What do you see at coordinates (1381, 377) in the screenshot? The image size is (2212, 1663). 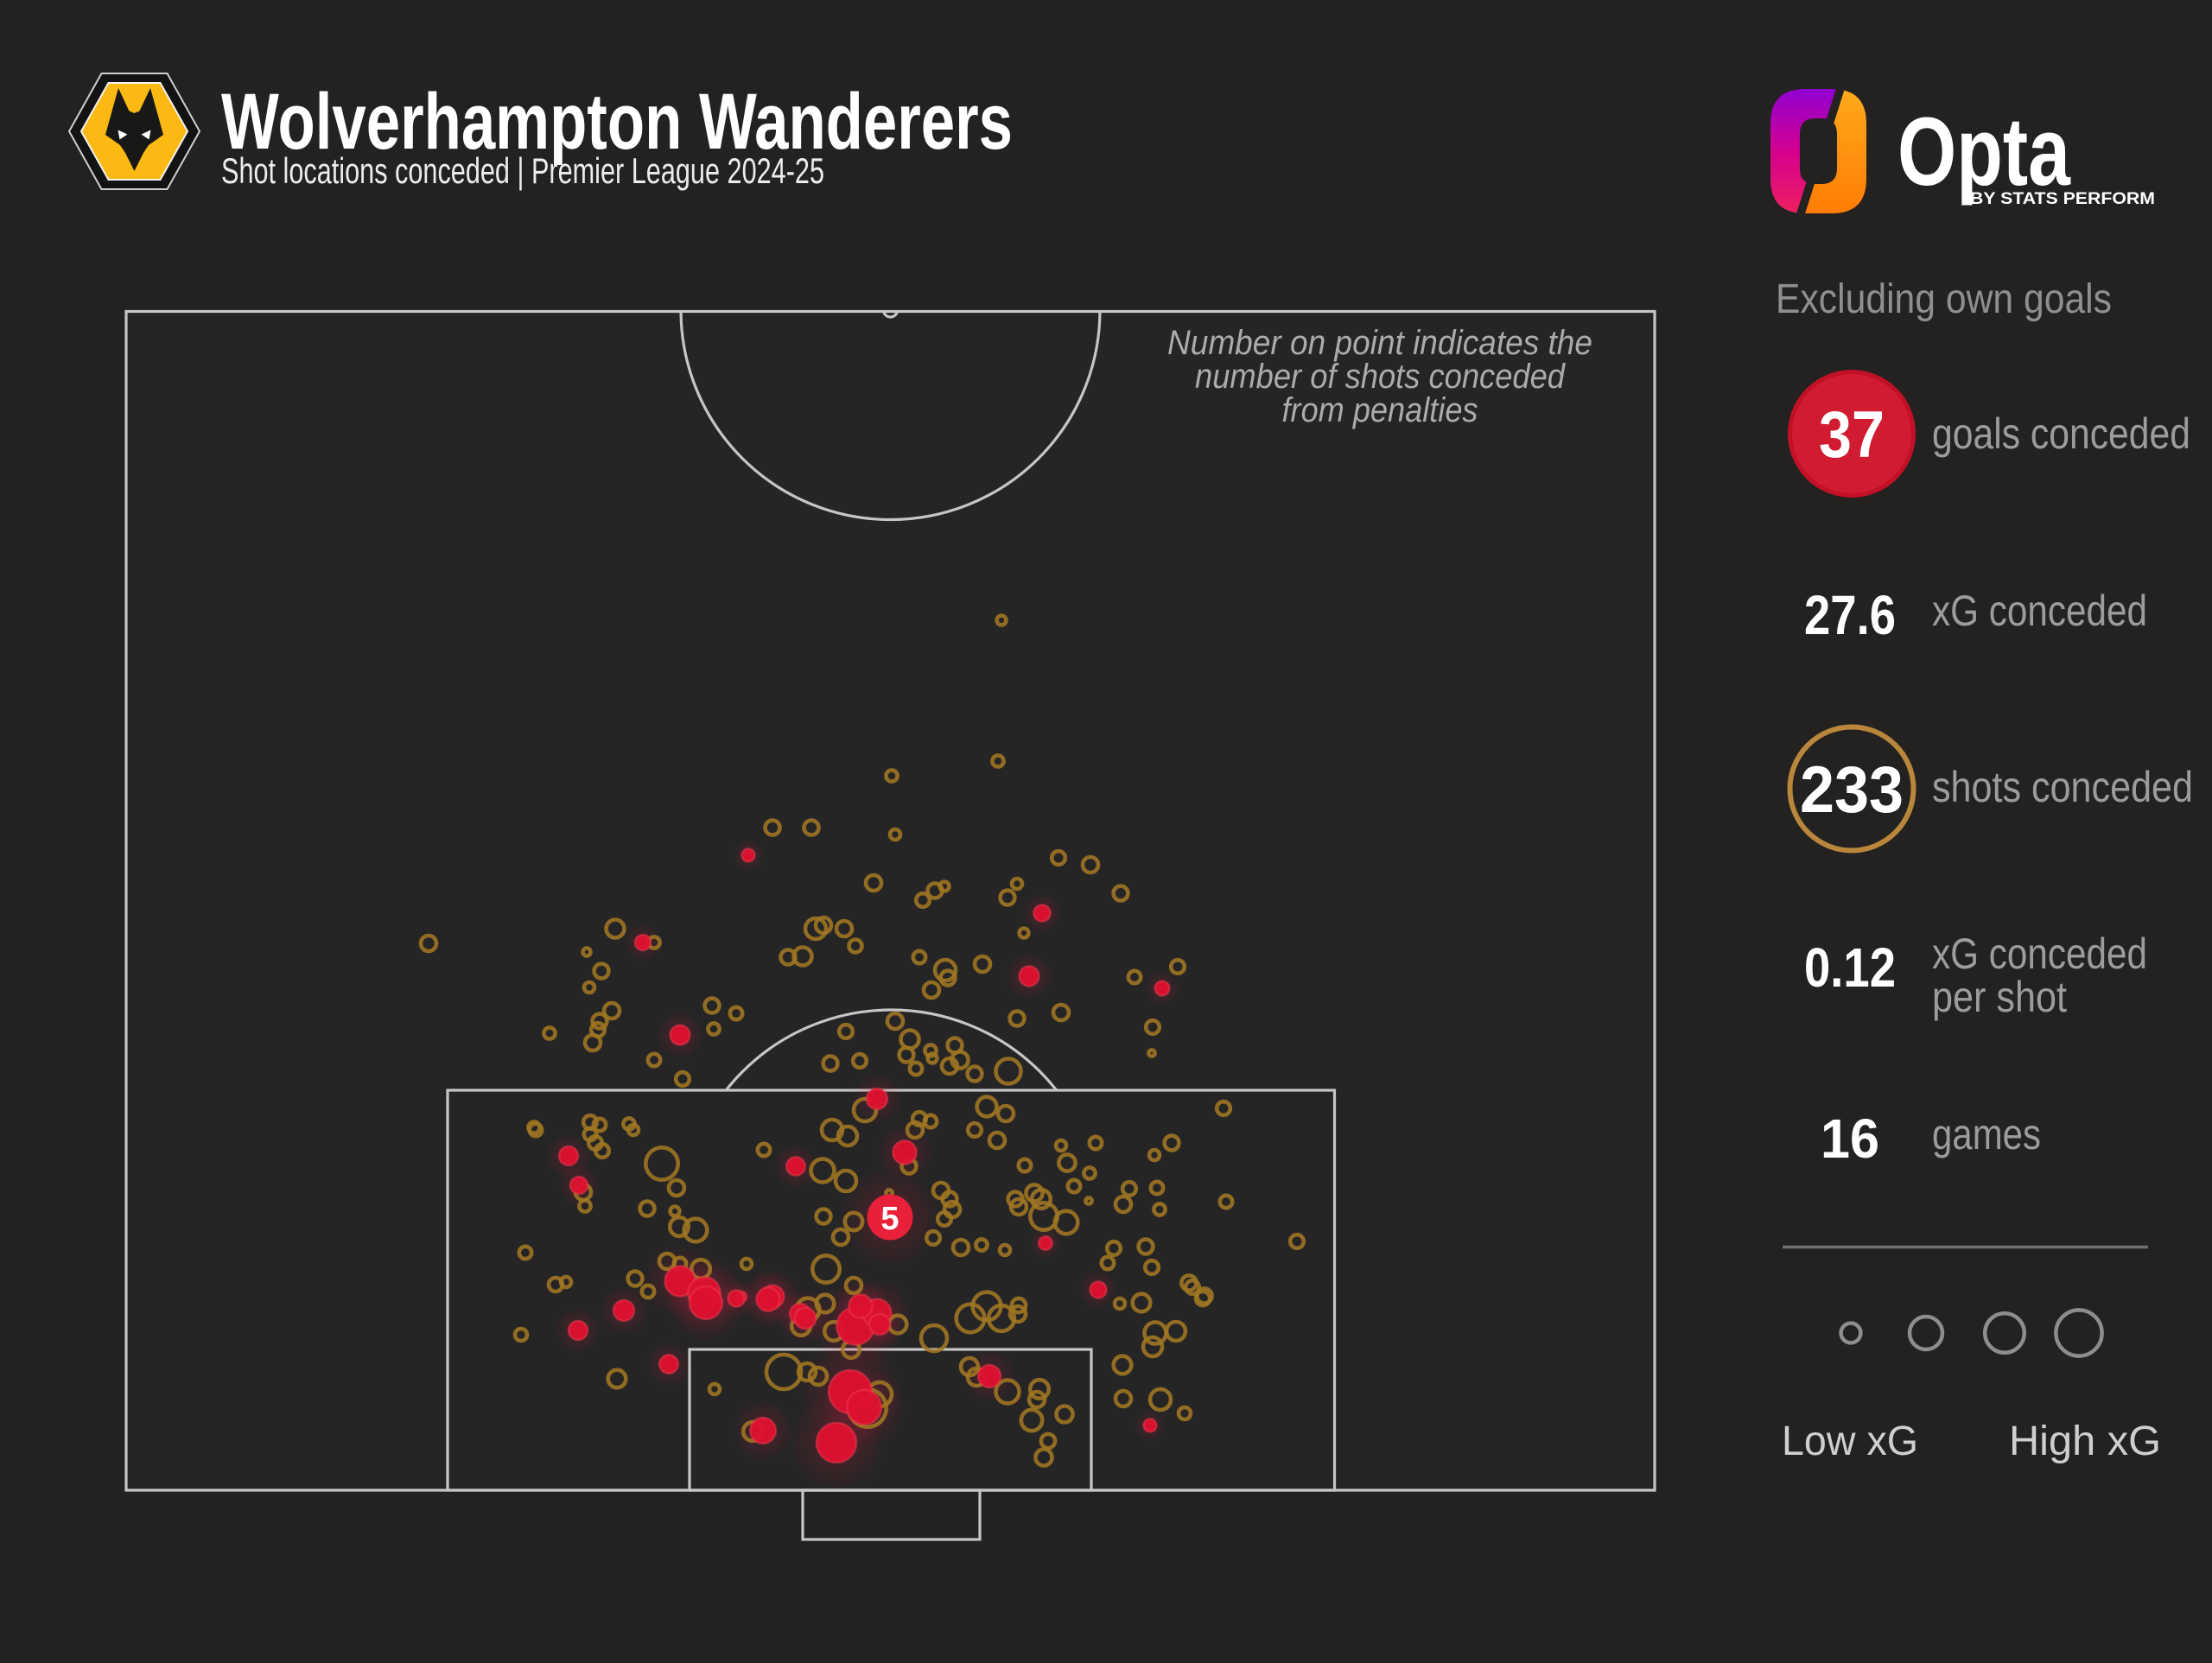 I see `svg-text: number of shots conceded` at bounding box center [1381, 377].